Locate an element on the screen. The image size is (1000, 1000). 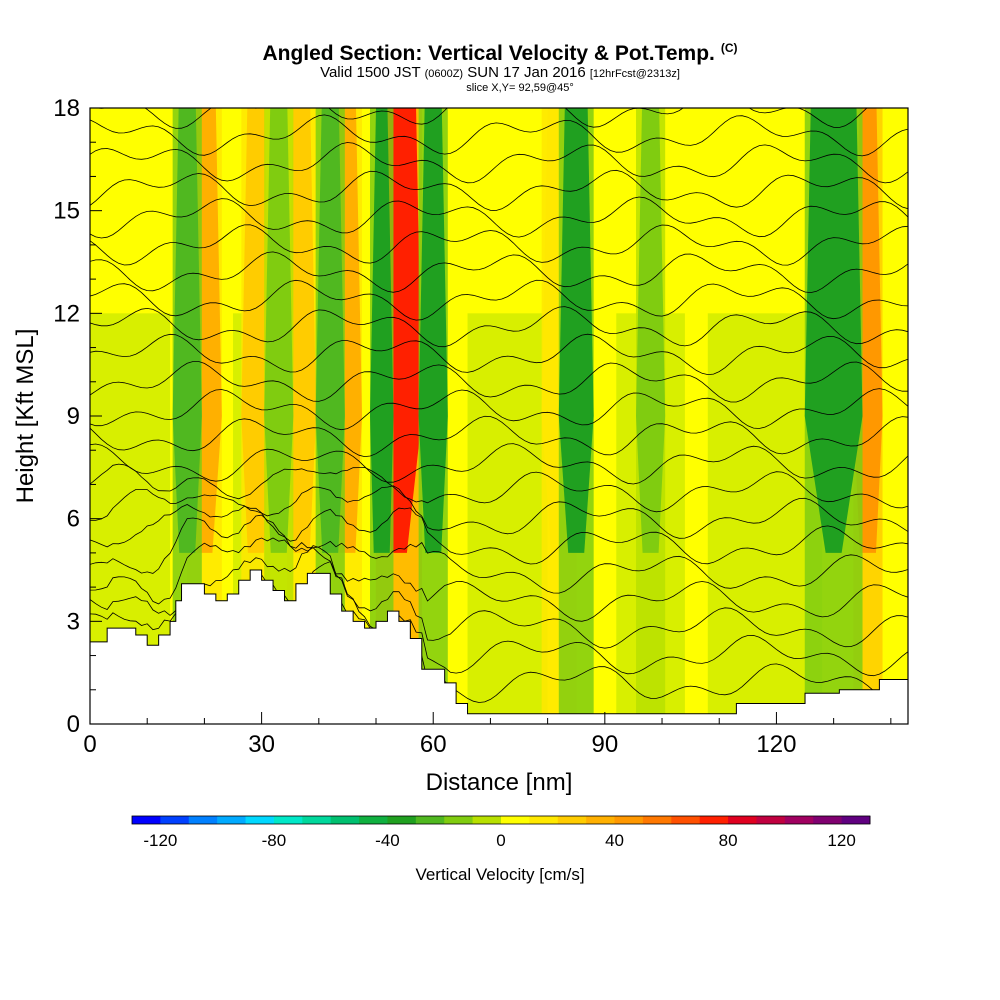
y-tick-label: 15 is located at coordinates (66, 211).